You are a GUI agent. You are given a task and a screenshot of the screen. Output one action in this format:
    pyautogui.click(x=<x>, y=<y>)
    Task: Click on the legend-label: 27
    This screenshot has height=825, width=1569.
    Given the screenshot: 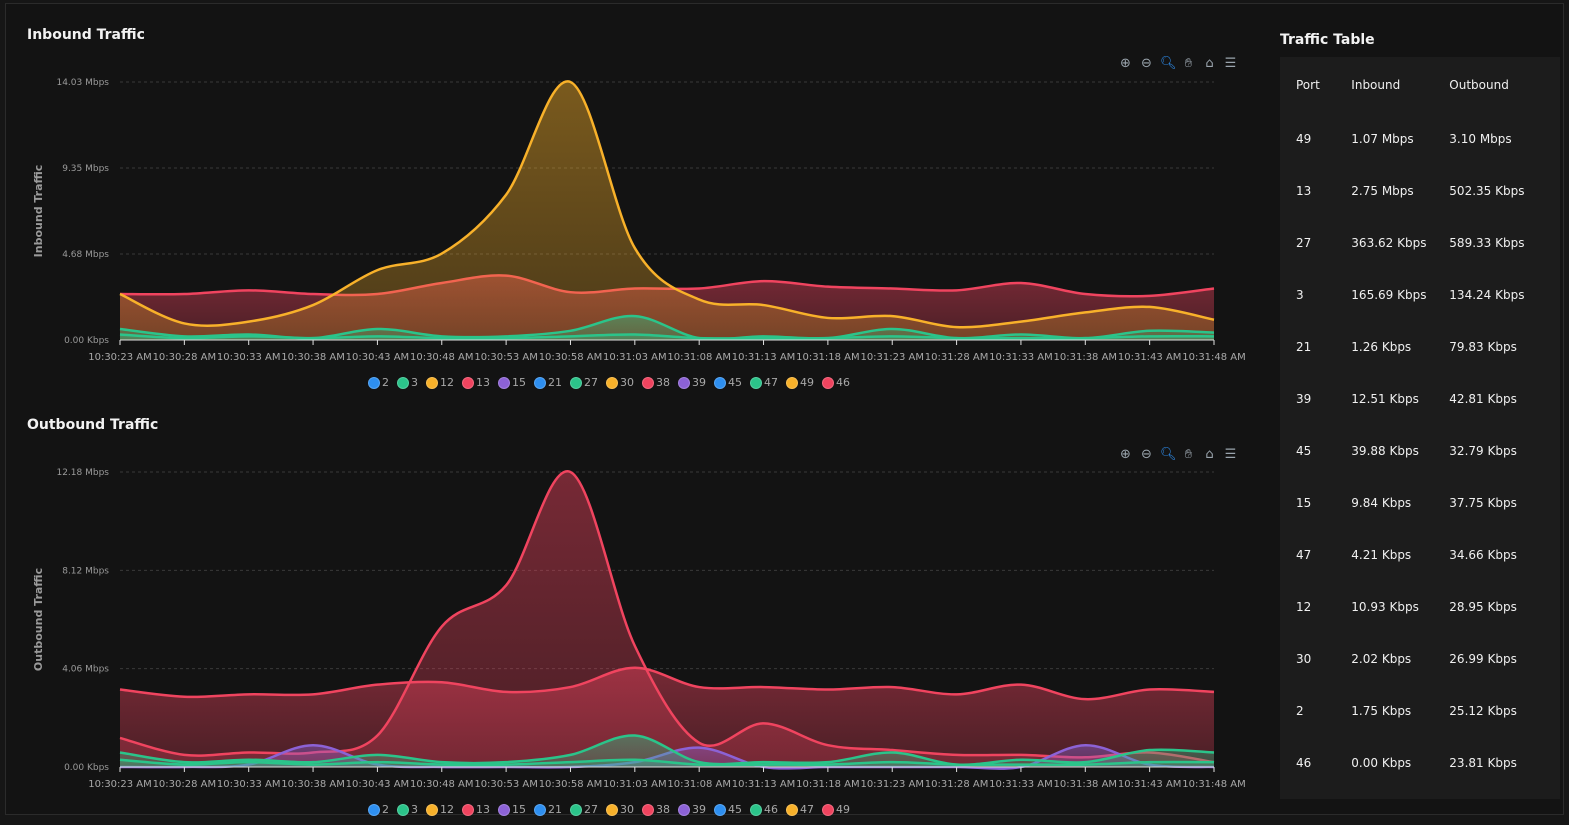 What is the action you would take?
    pyautogui.click(x=591, y=382)
    